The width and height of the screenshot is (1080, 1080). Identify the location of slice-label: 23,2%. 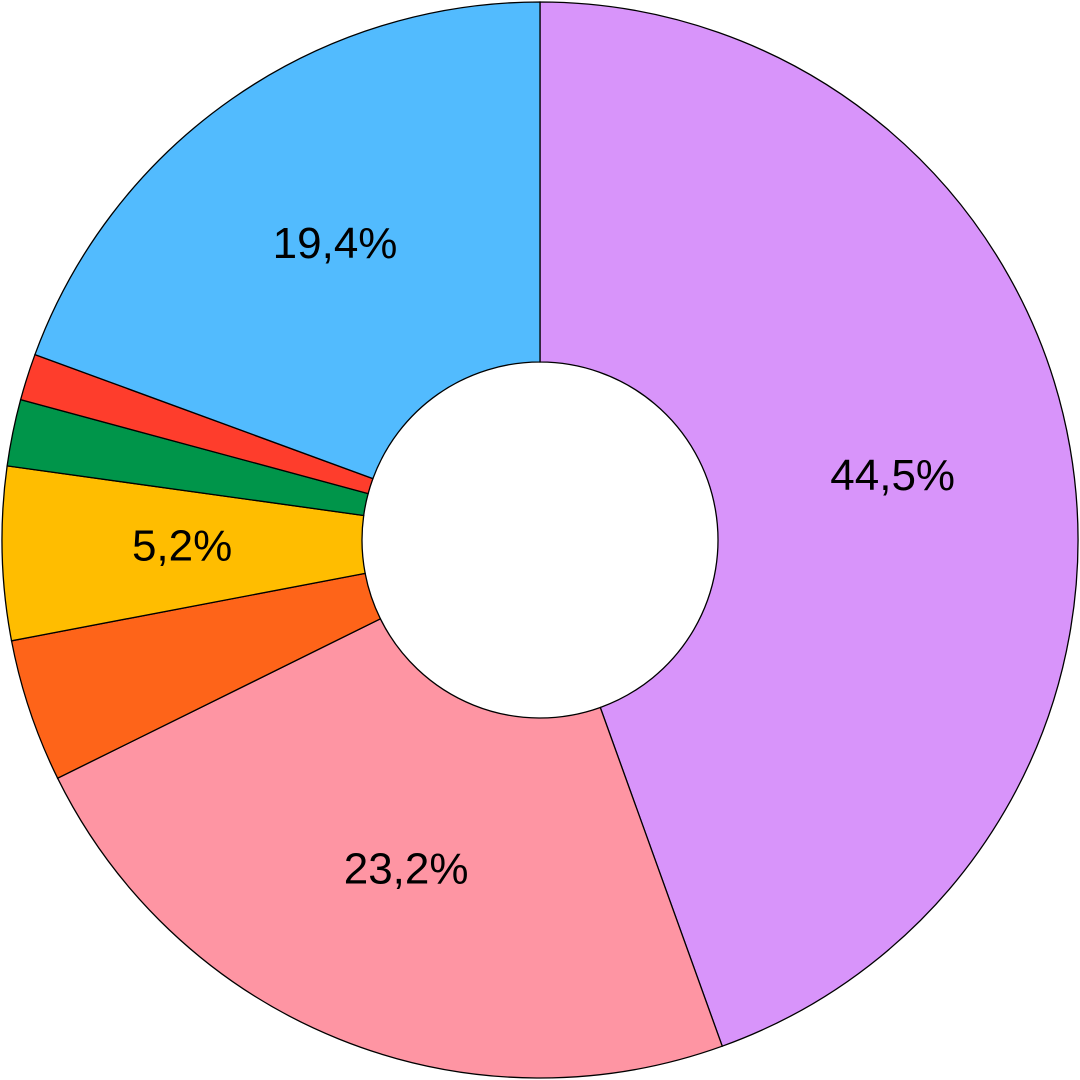
(406, 869).